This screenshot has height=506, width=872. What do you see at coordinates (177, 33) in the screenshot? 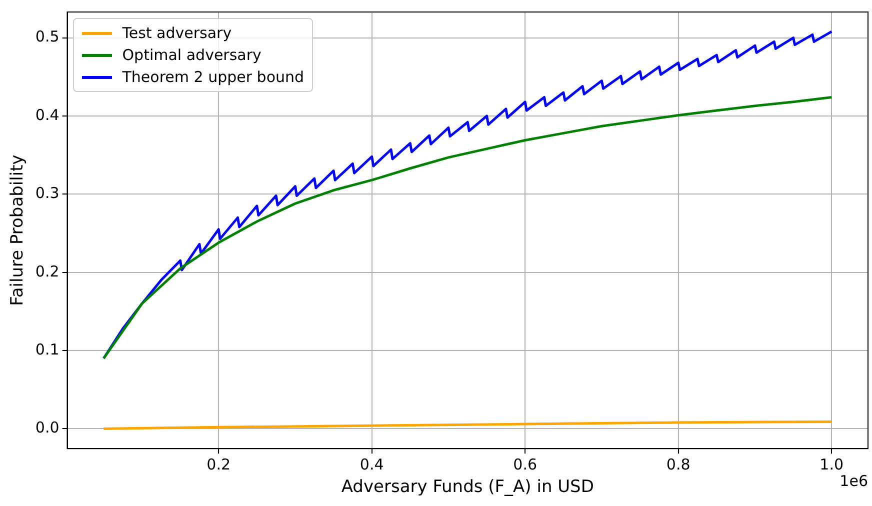
I see `legend-label: Test adversary` at bounding box center [177, 33].